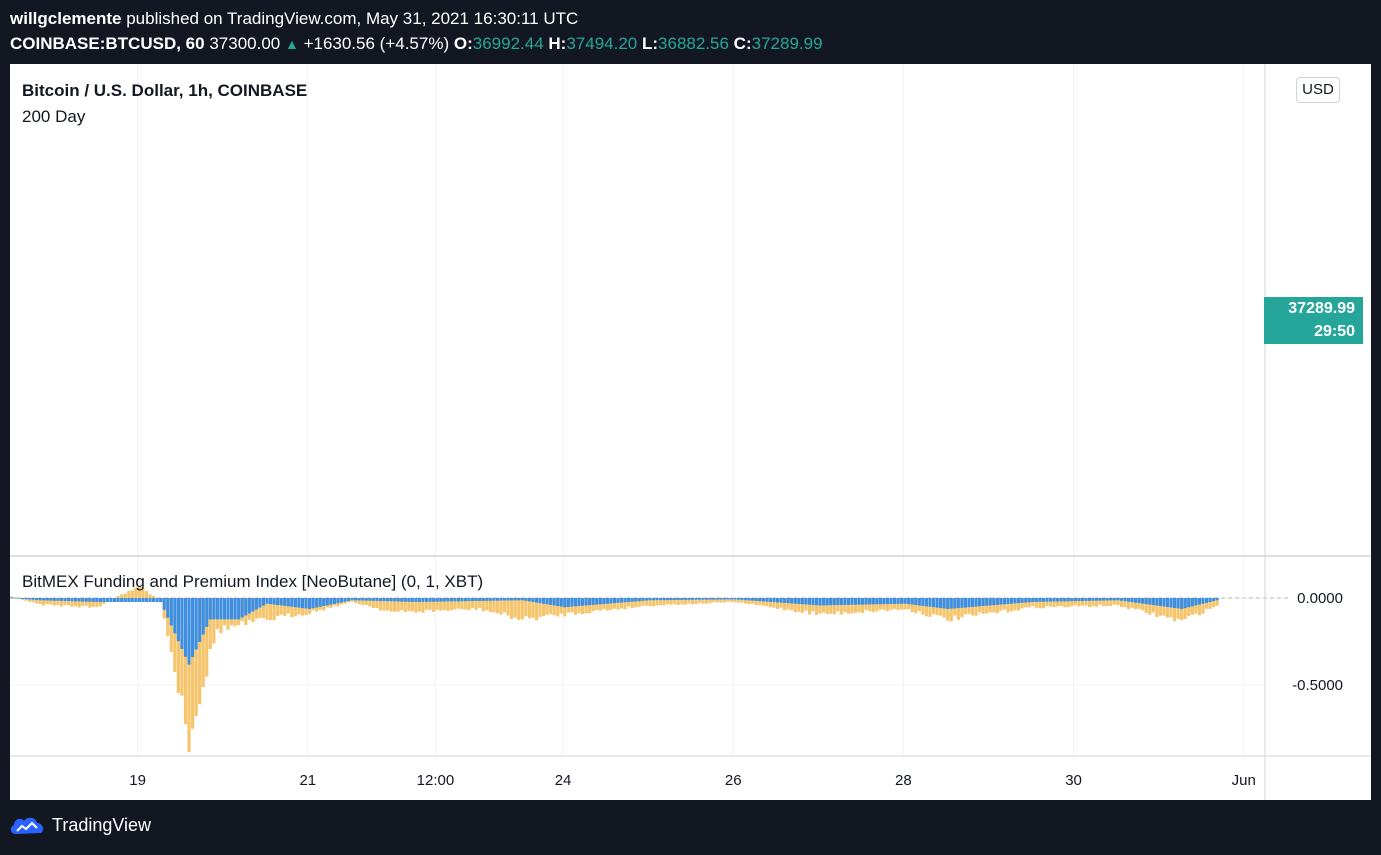 This screenshot has width=1381, height=855. I want to click on footer-brand: TradingView, so click(79, 825).